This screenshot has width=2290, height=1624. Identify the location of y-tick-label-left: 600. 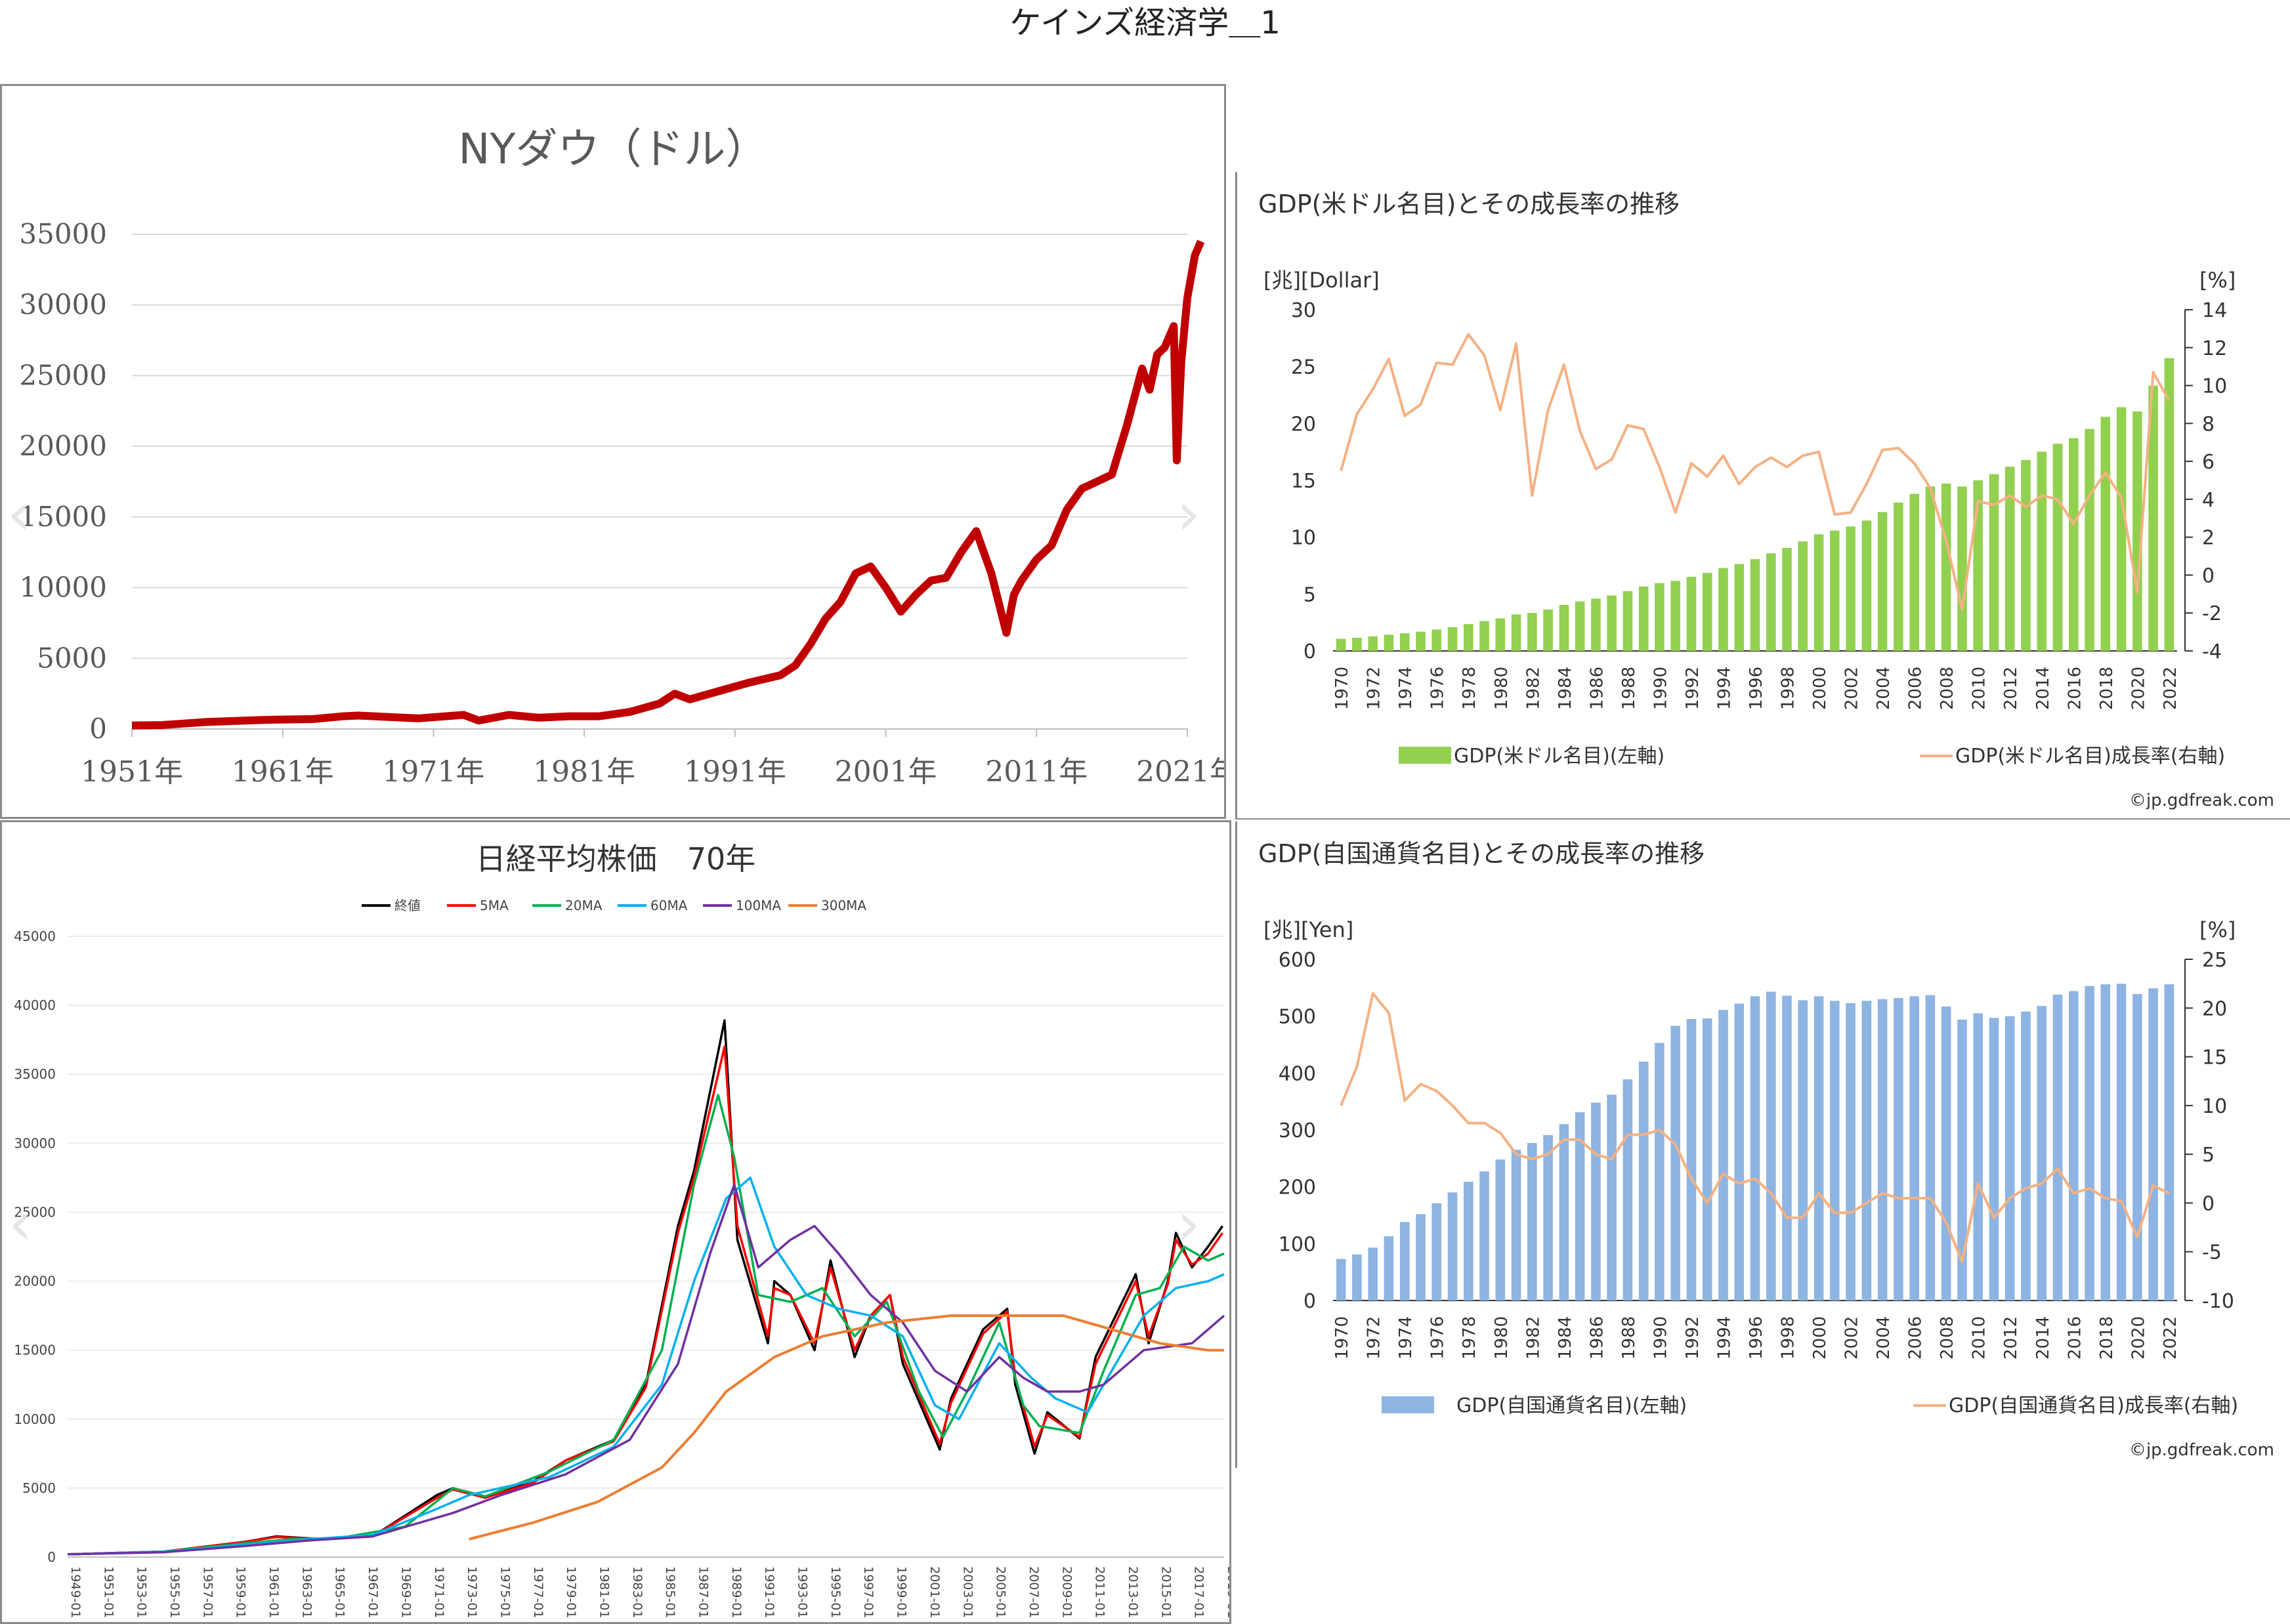
(1298, 960).